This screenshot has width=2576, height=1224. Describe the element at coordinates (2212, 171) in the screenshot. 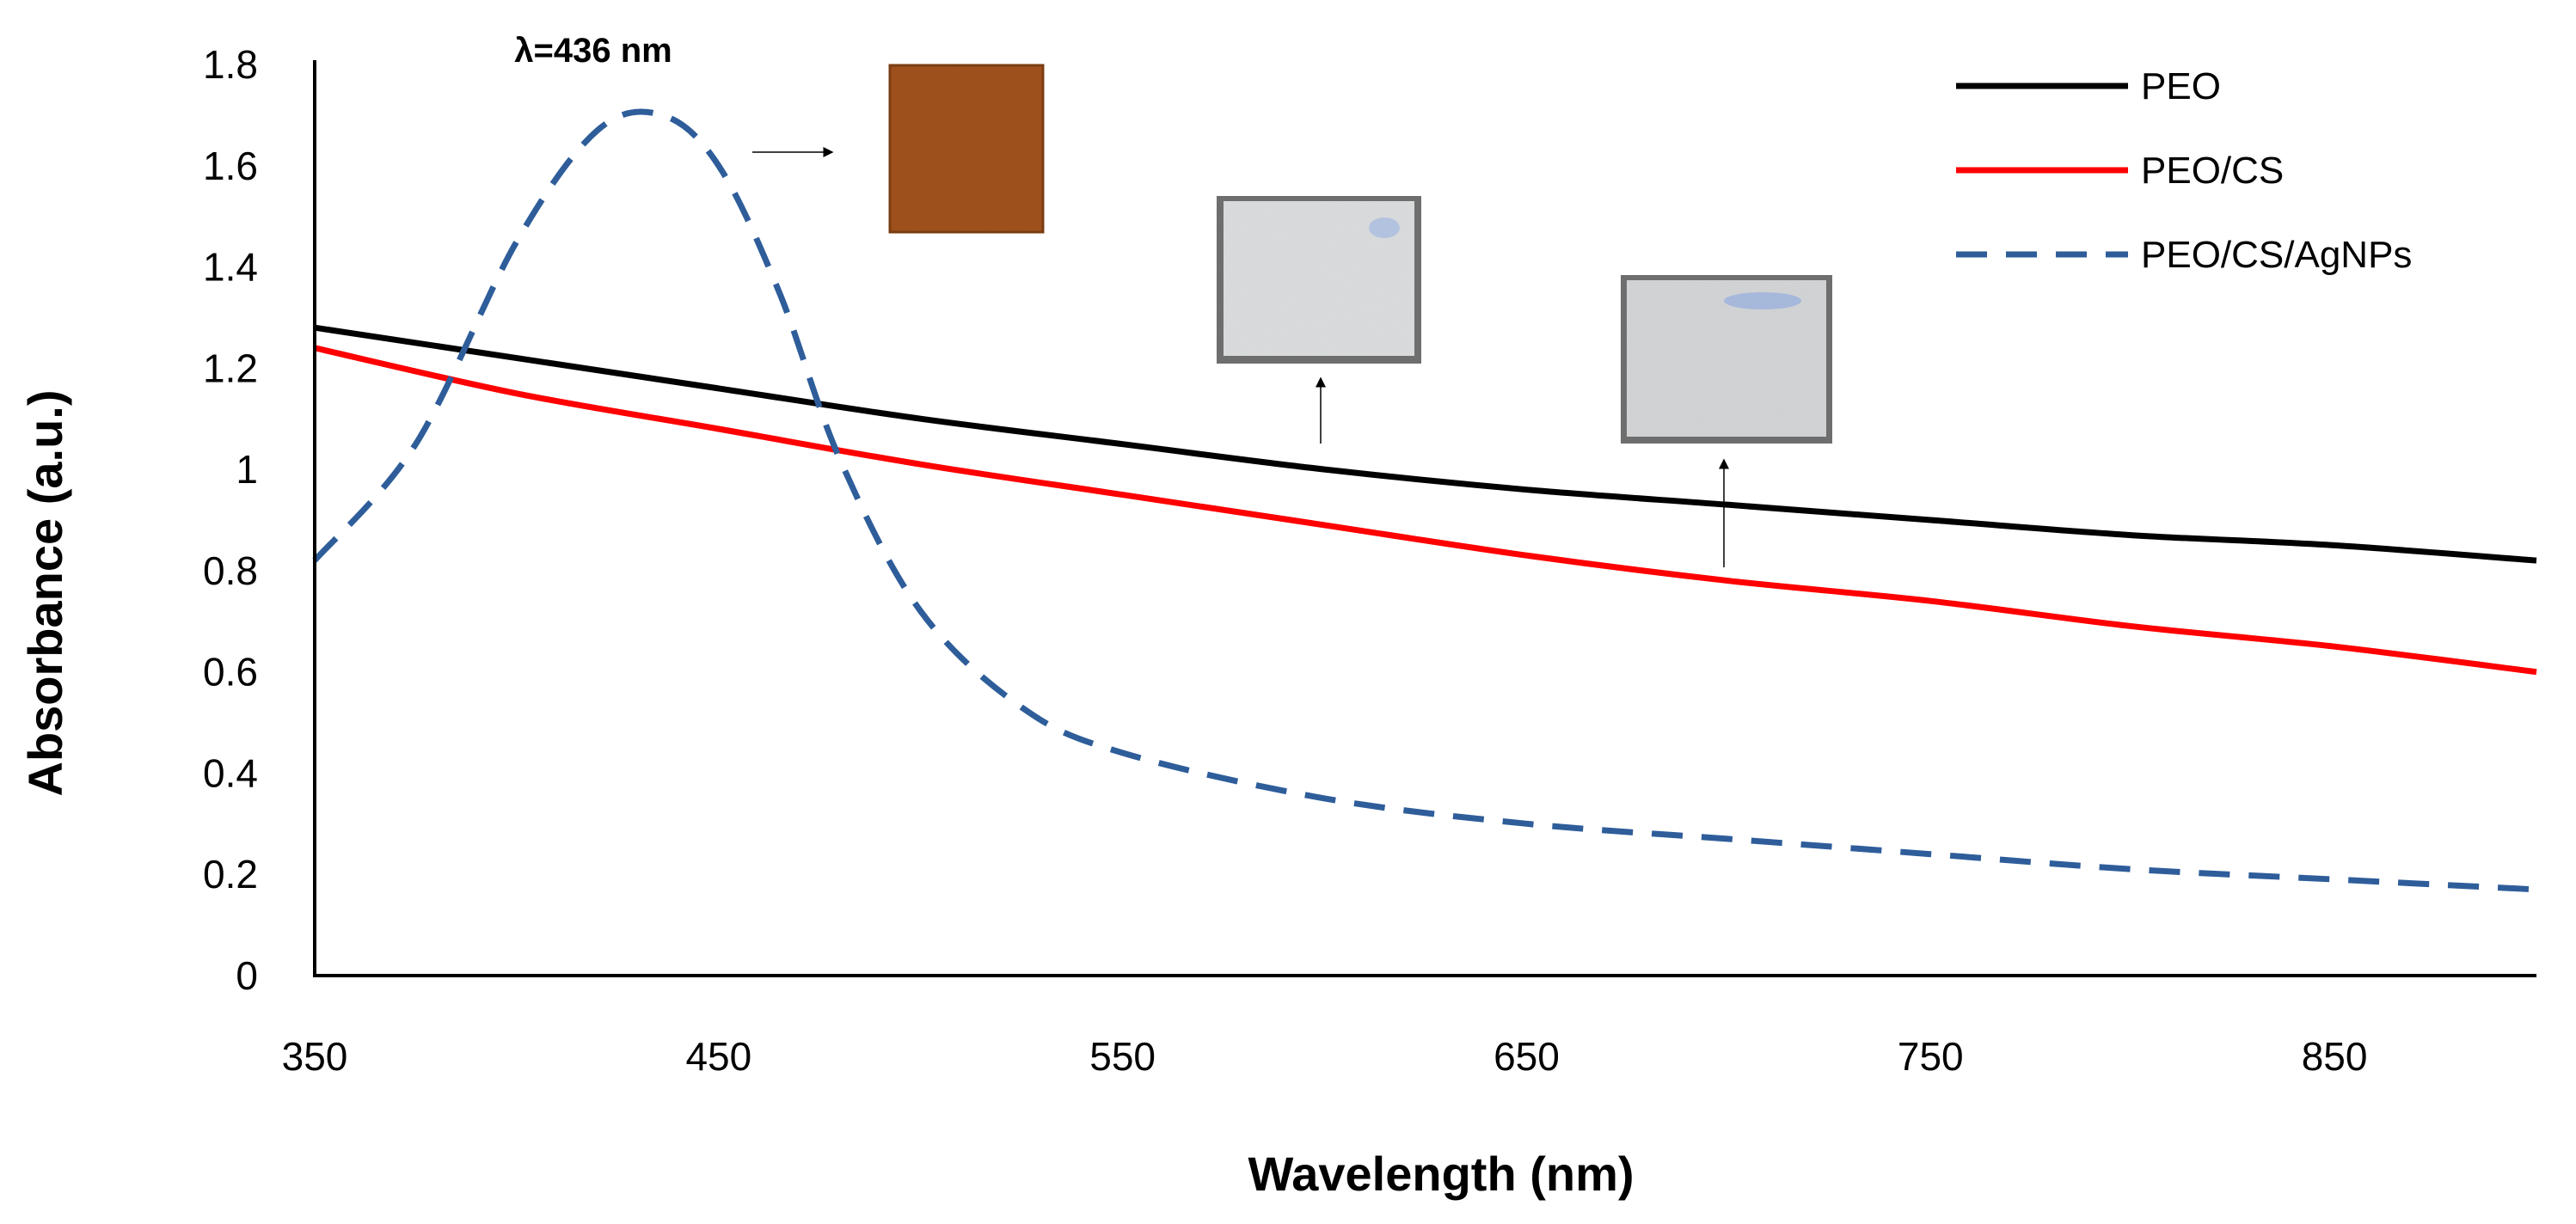

I see `legend-label-peo-cs: PEO/CS` at that location.